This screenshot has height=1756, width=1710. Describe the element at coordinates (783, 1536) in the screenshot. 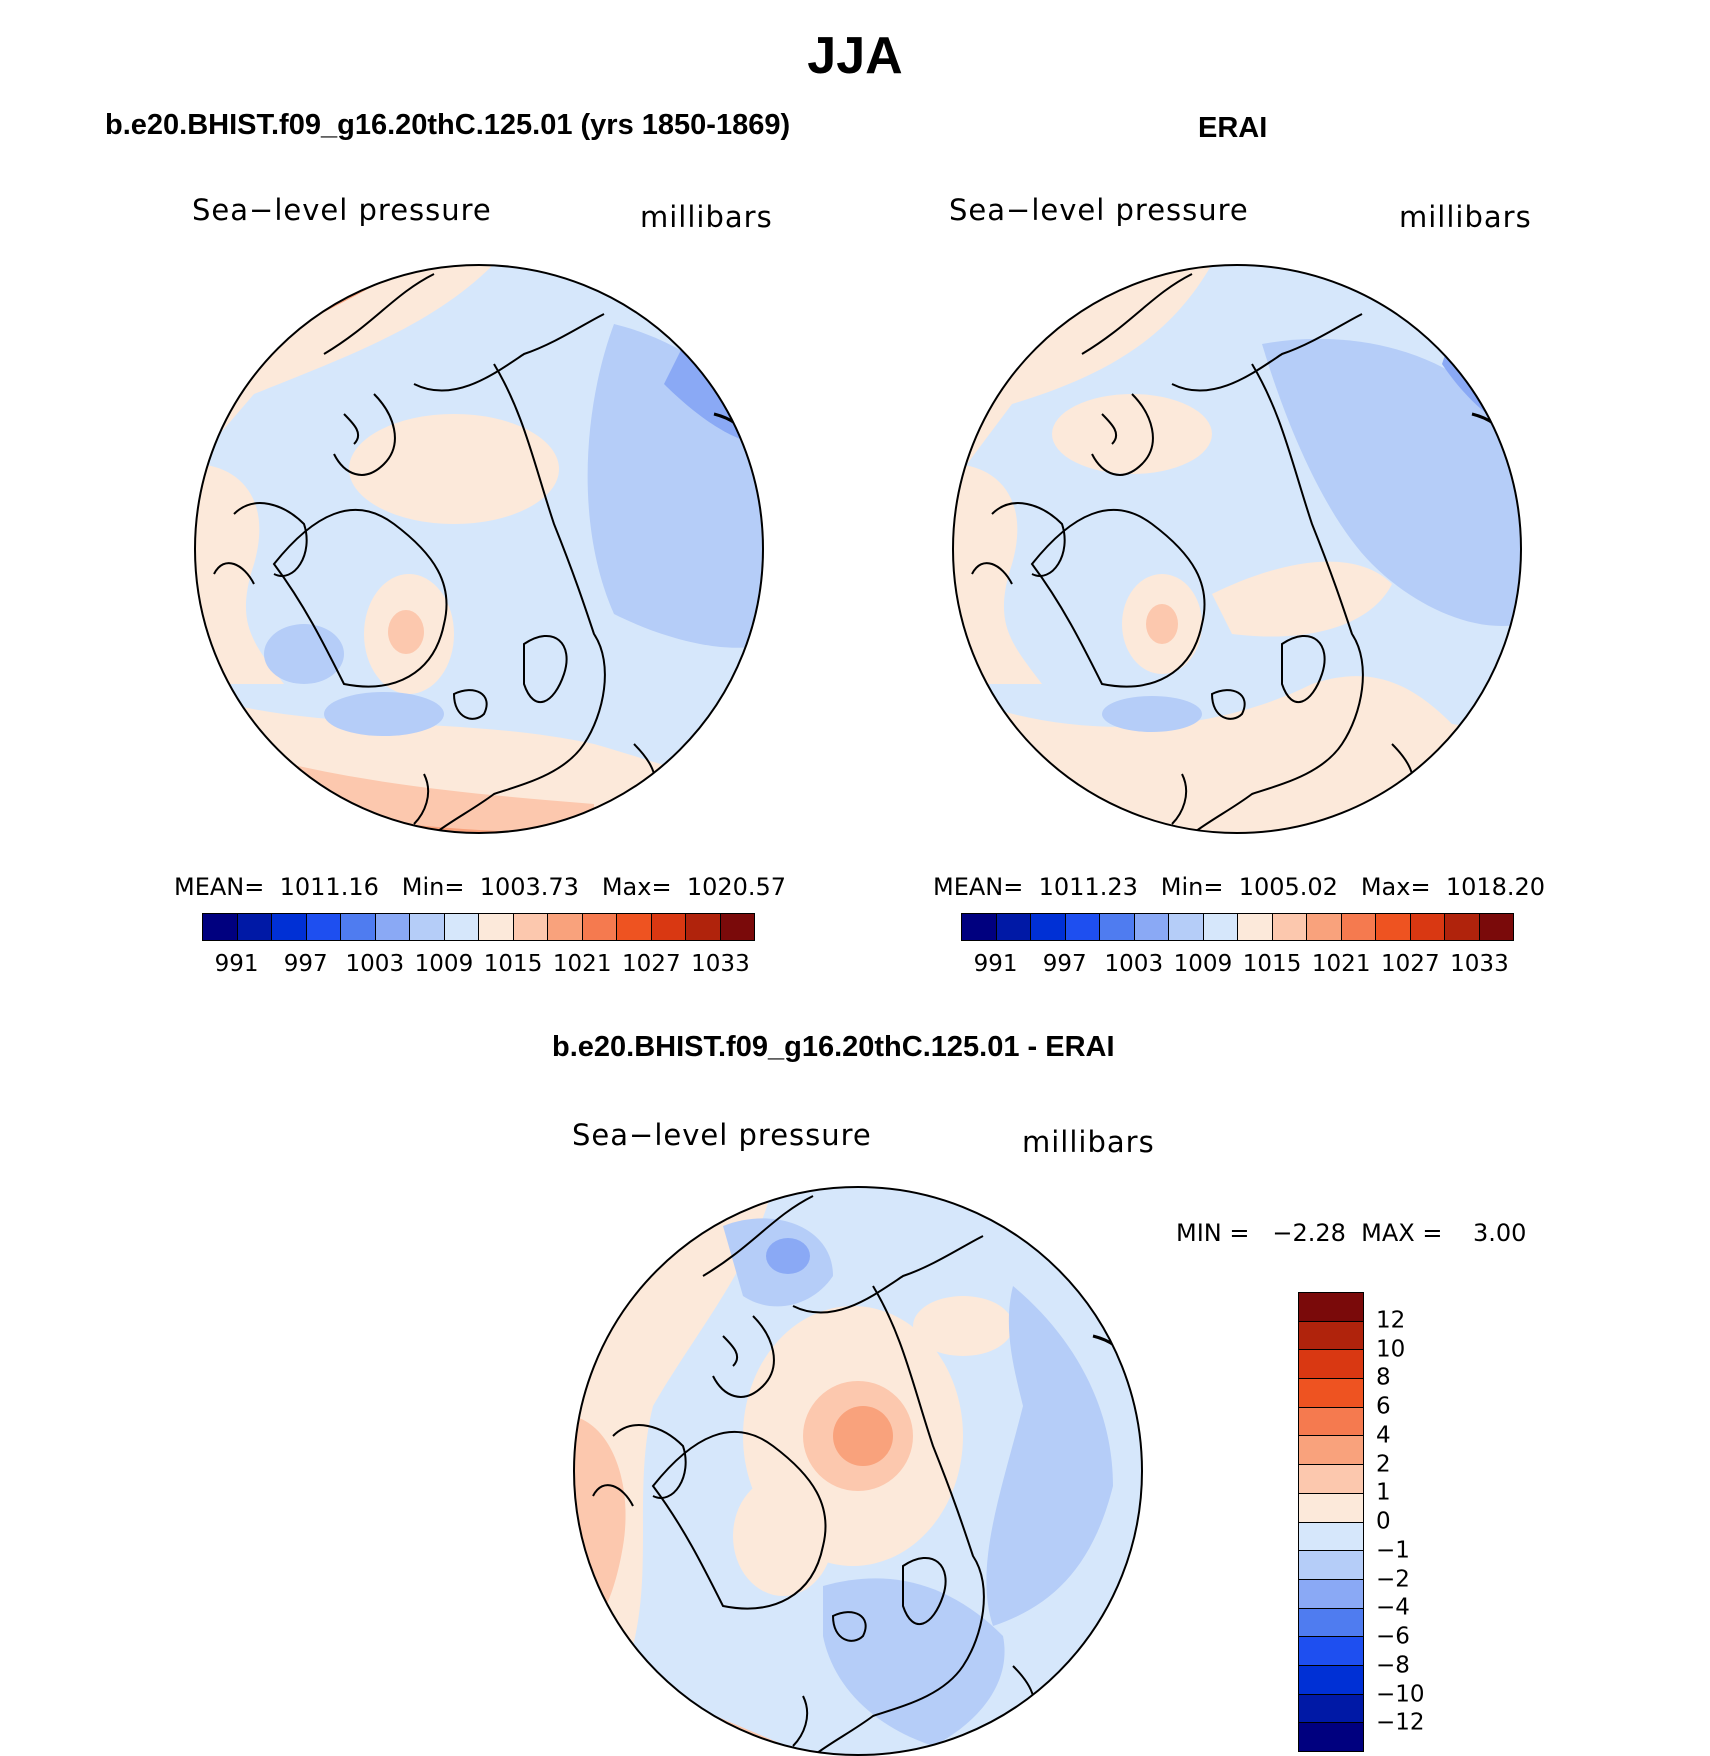

I see `warm-greenland` at that location.